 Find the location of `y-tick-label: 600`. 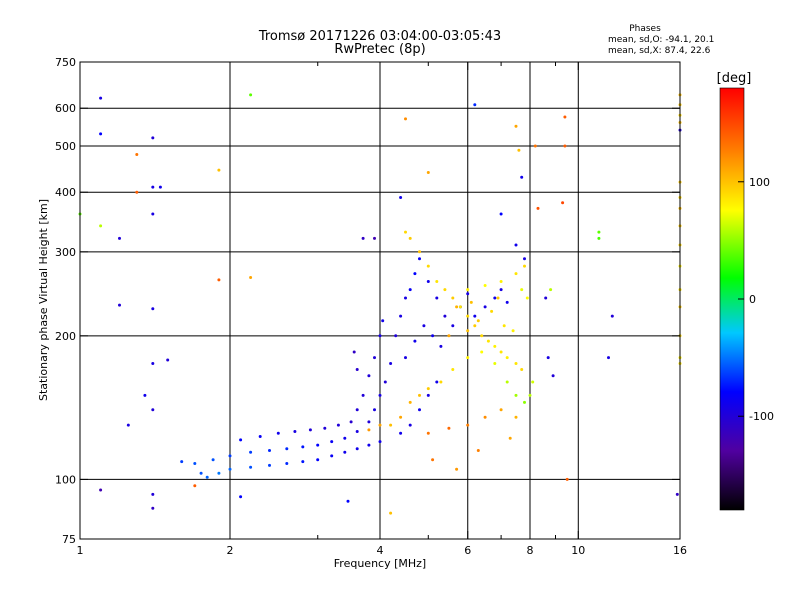

y-tick-label: 600 is located at coordinates (65, 108).